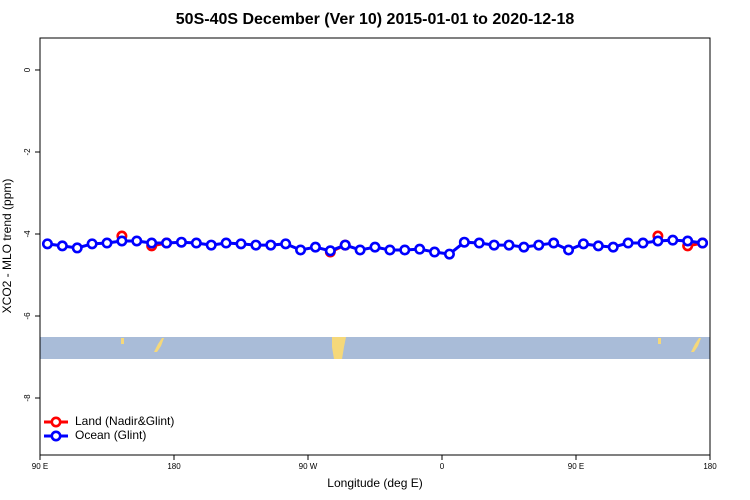 Image resolution: width=750 pixels, height=500 pixels. What do you see at coordinates (27, 398) in the screenshot?
I see `y-tick-label: -8` at bounding box center [27, 398].